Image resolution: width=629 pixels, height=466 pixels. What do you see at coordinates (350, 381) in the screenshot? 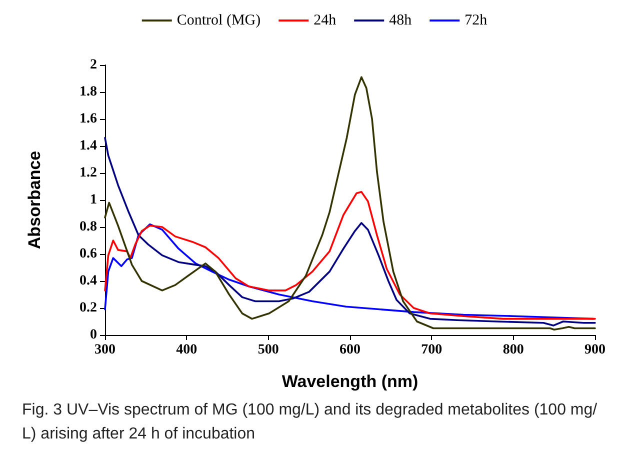
I see `x-axis-title: Wavelength (nm)` at bounding box center [350, 381].